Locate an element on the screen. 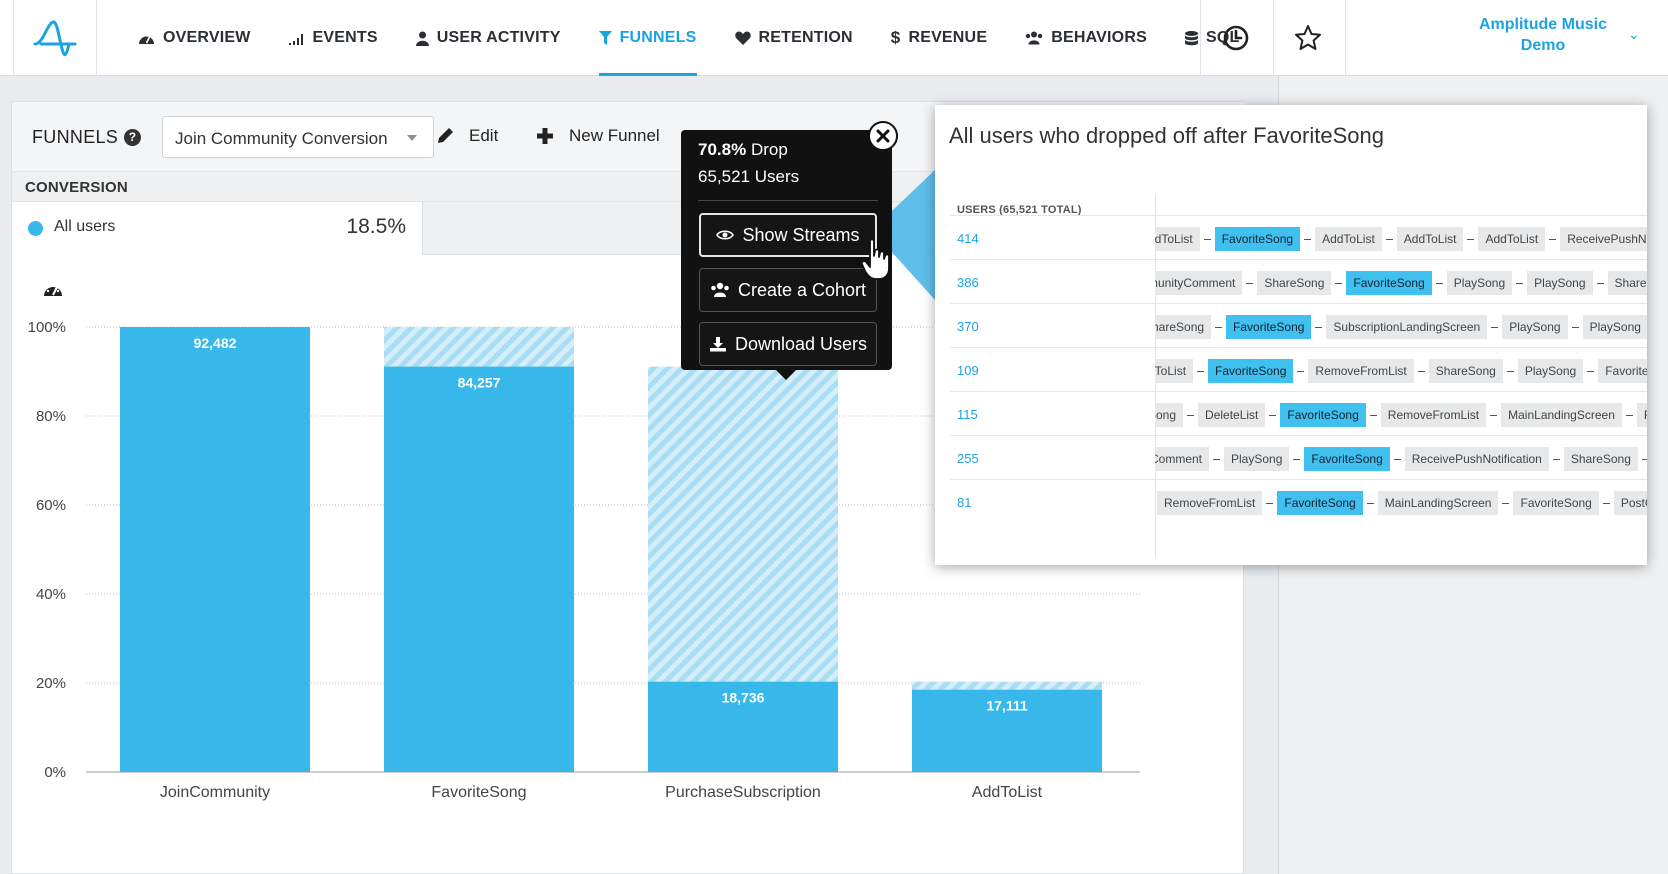 This screenshot has height=874, width=1668. event-chip: ddToList is located at coordinates (1177, 239).